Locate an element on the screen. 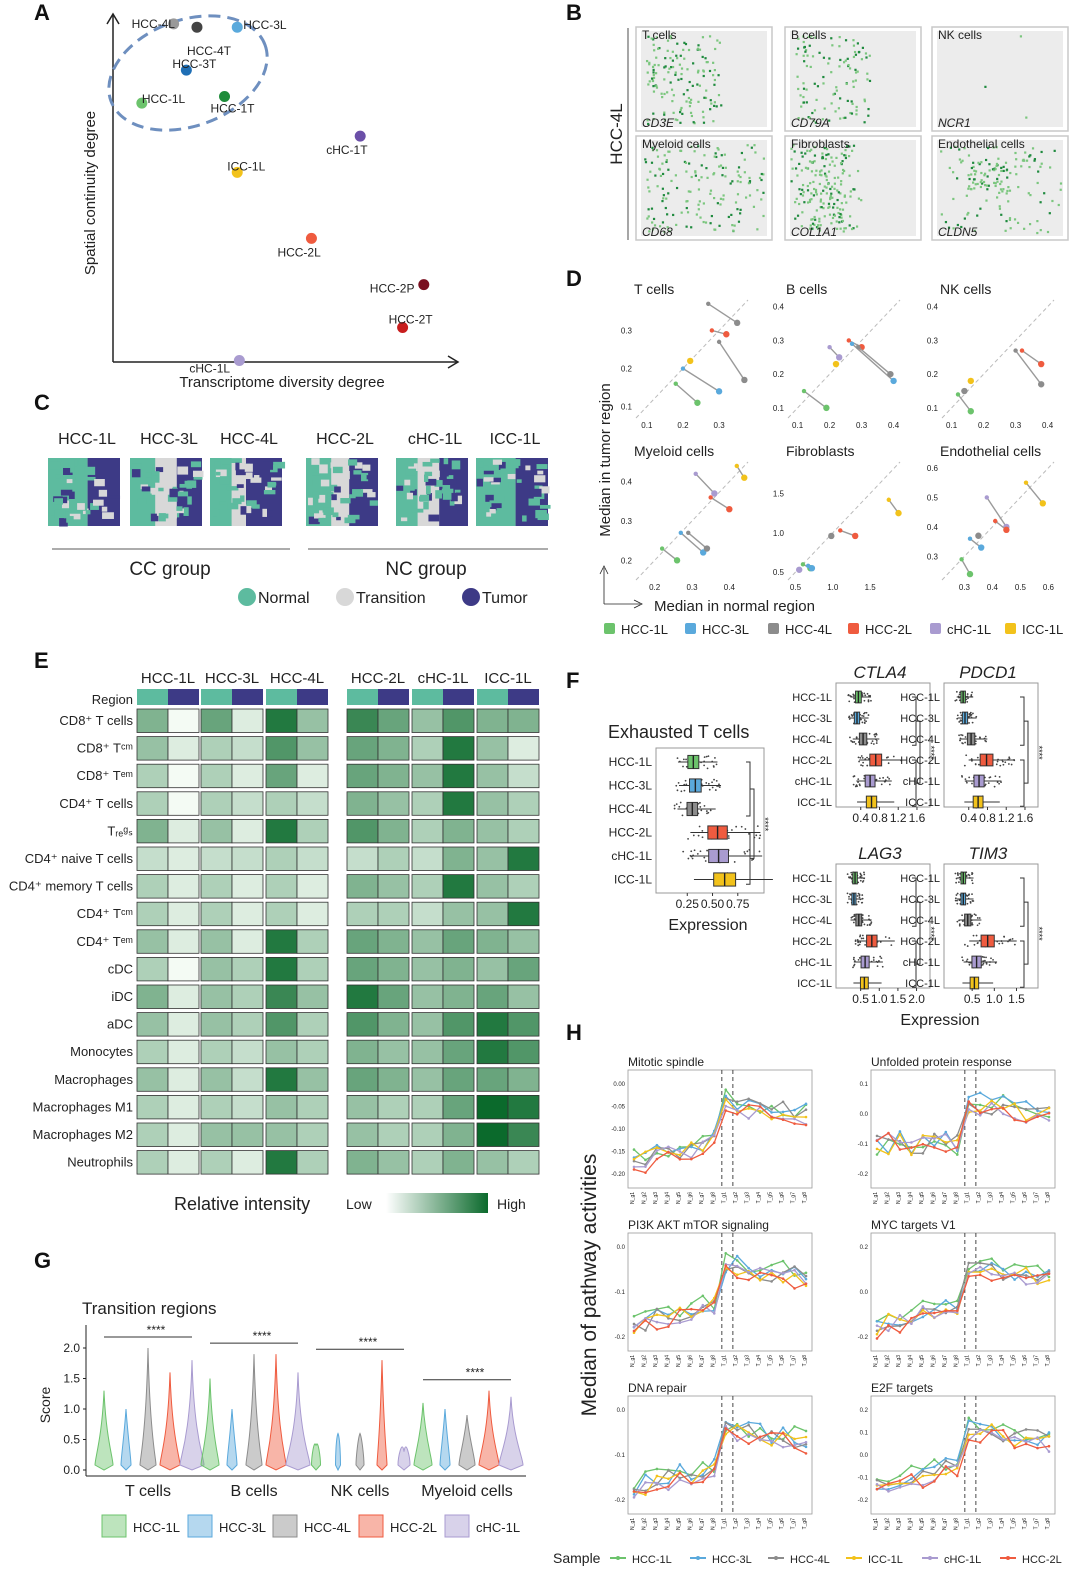 This screenshot has height=1571, width=1080. pathway-legend-dot is located at coordinates (854, 1558).